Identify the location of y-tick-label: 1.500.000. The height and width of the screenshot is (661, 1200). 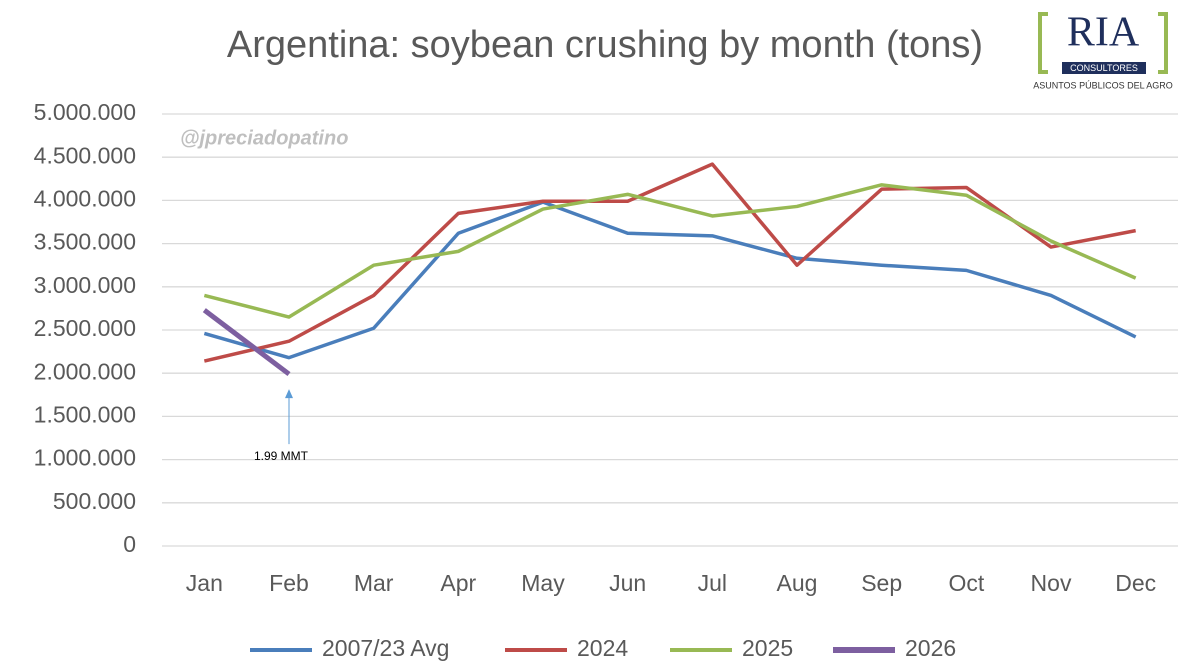
(85, 414).